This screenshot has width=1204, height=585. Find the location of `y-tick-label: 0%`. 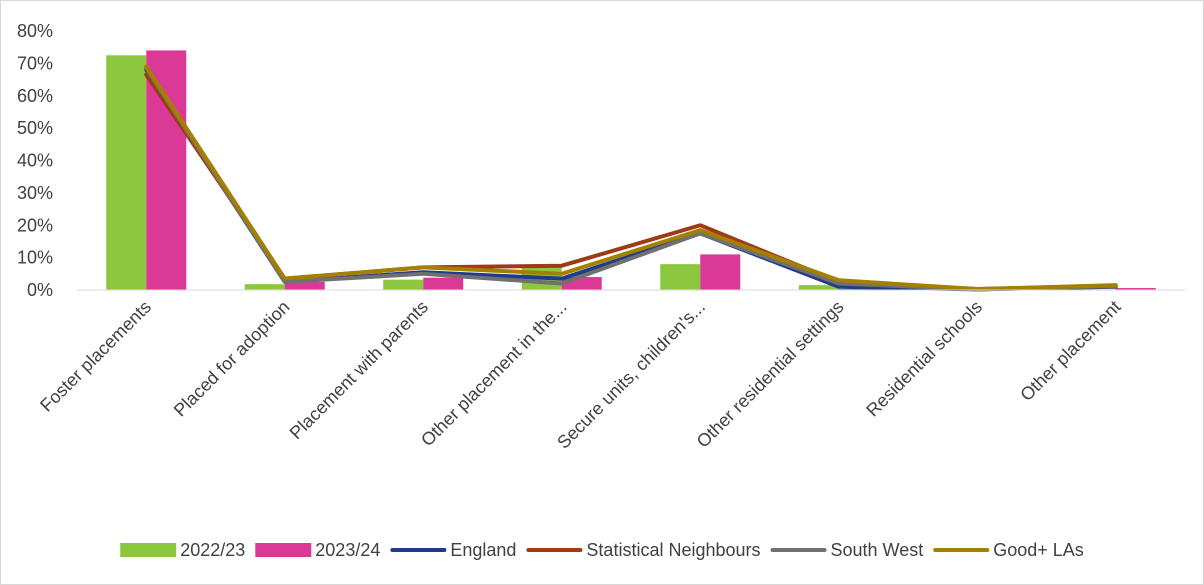

y-tick-label: 0% is located at coordinates (40, 290).